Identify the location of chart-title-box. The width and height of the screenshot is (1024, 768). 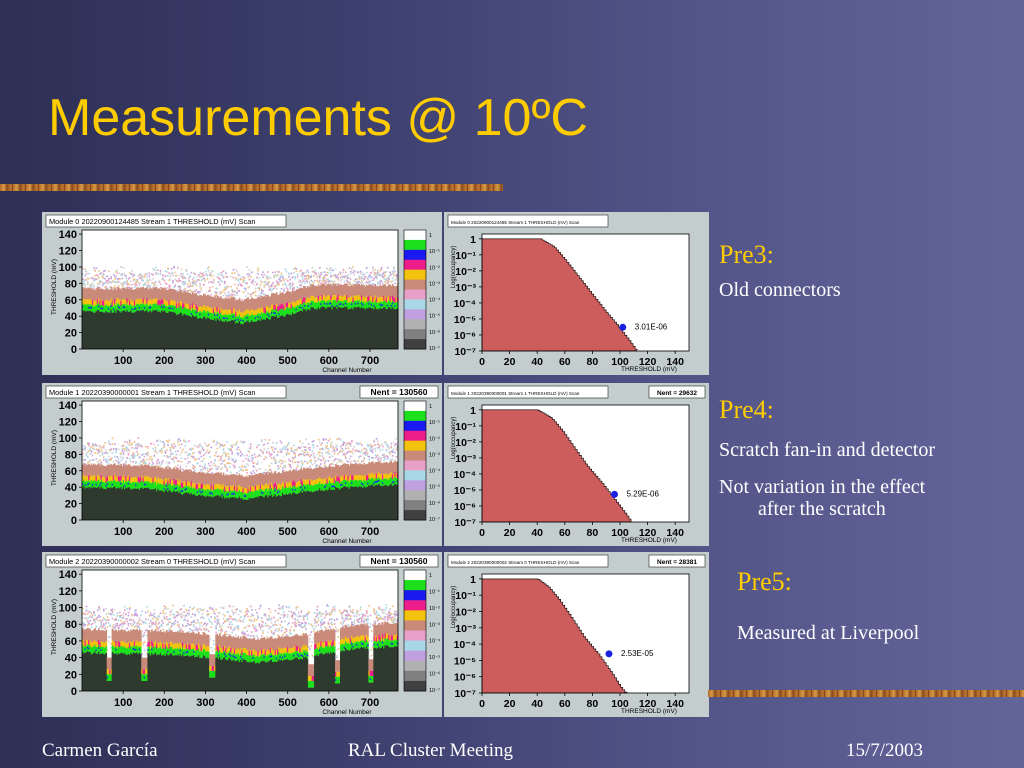
(528, 221).